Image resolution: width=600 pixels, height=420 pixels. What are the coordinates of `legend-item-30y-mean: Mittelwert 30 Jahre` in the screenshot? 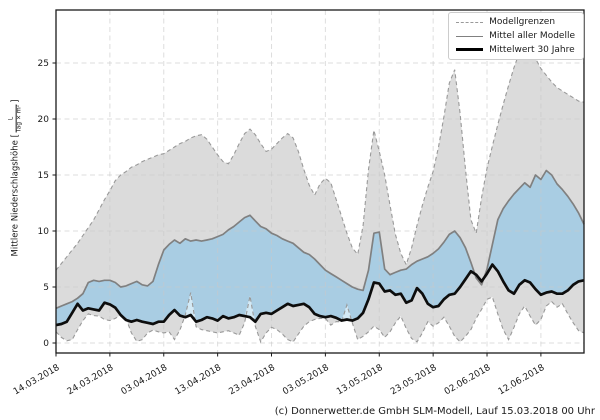 It's located at (515, 50).